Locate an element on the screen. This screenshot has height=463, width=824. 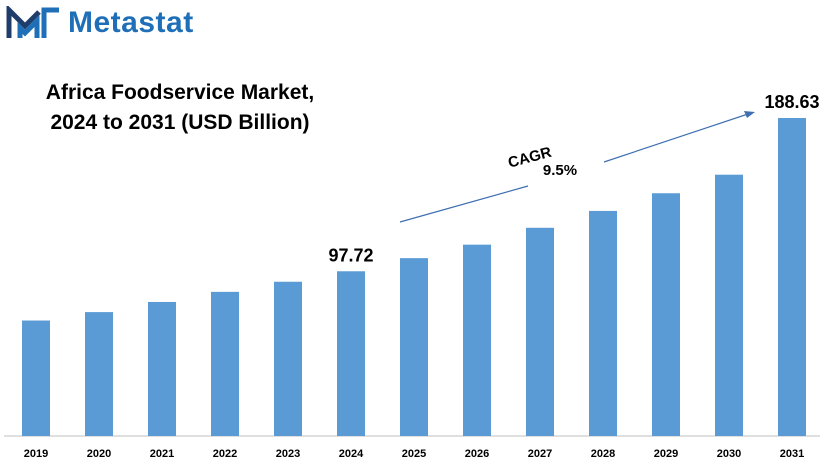
bar-2026 is located at coordinates (477, 340).